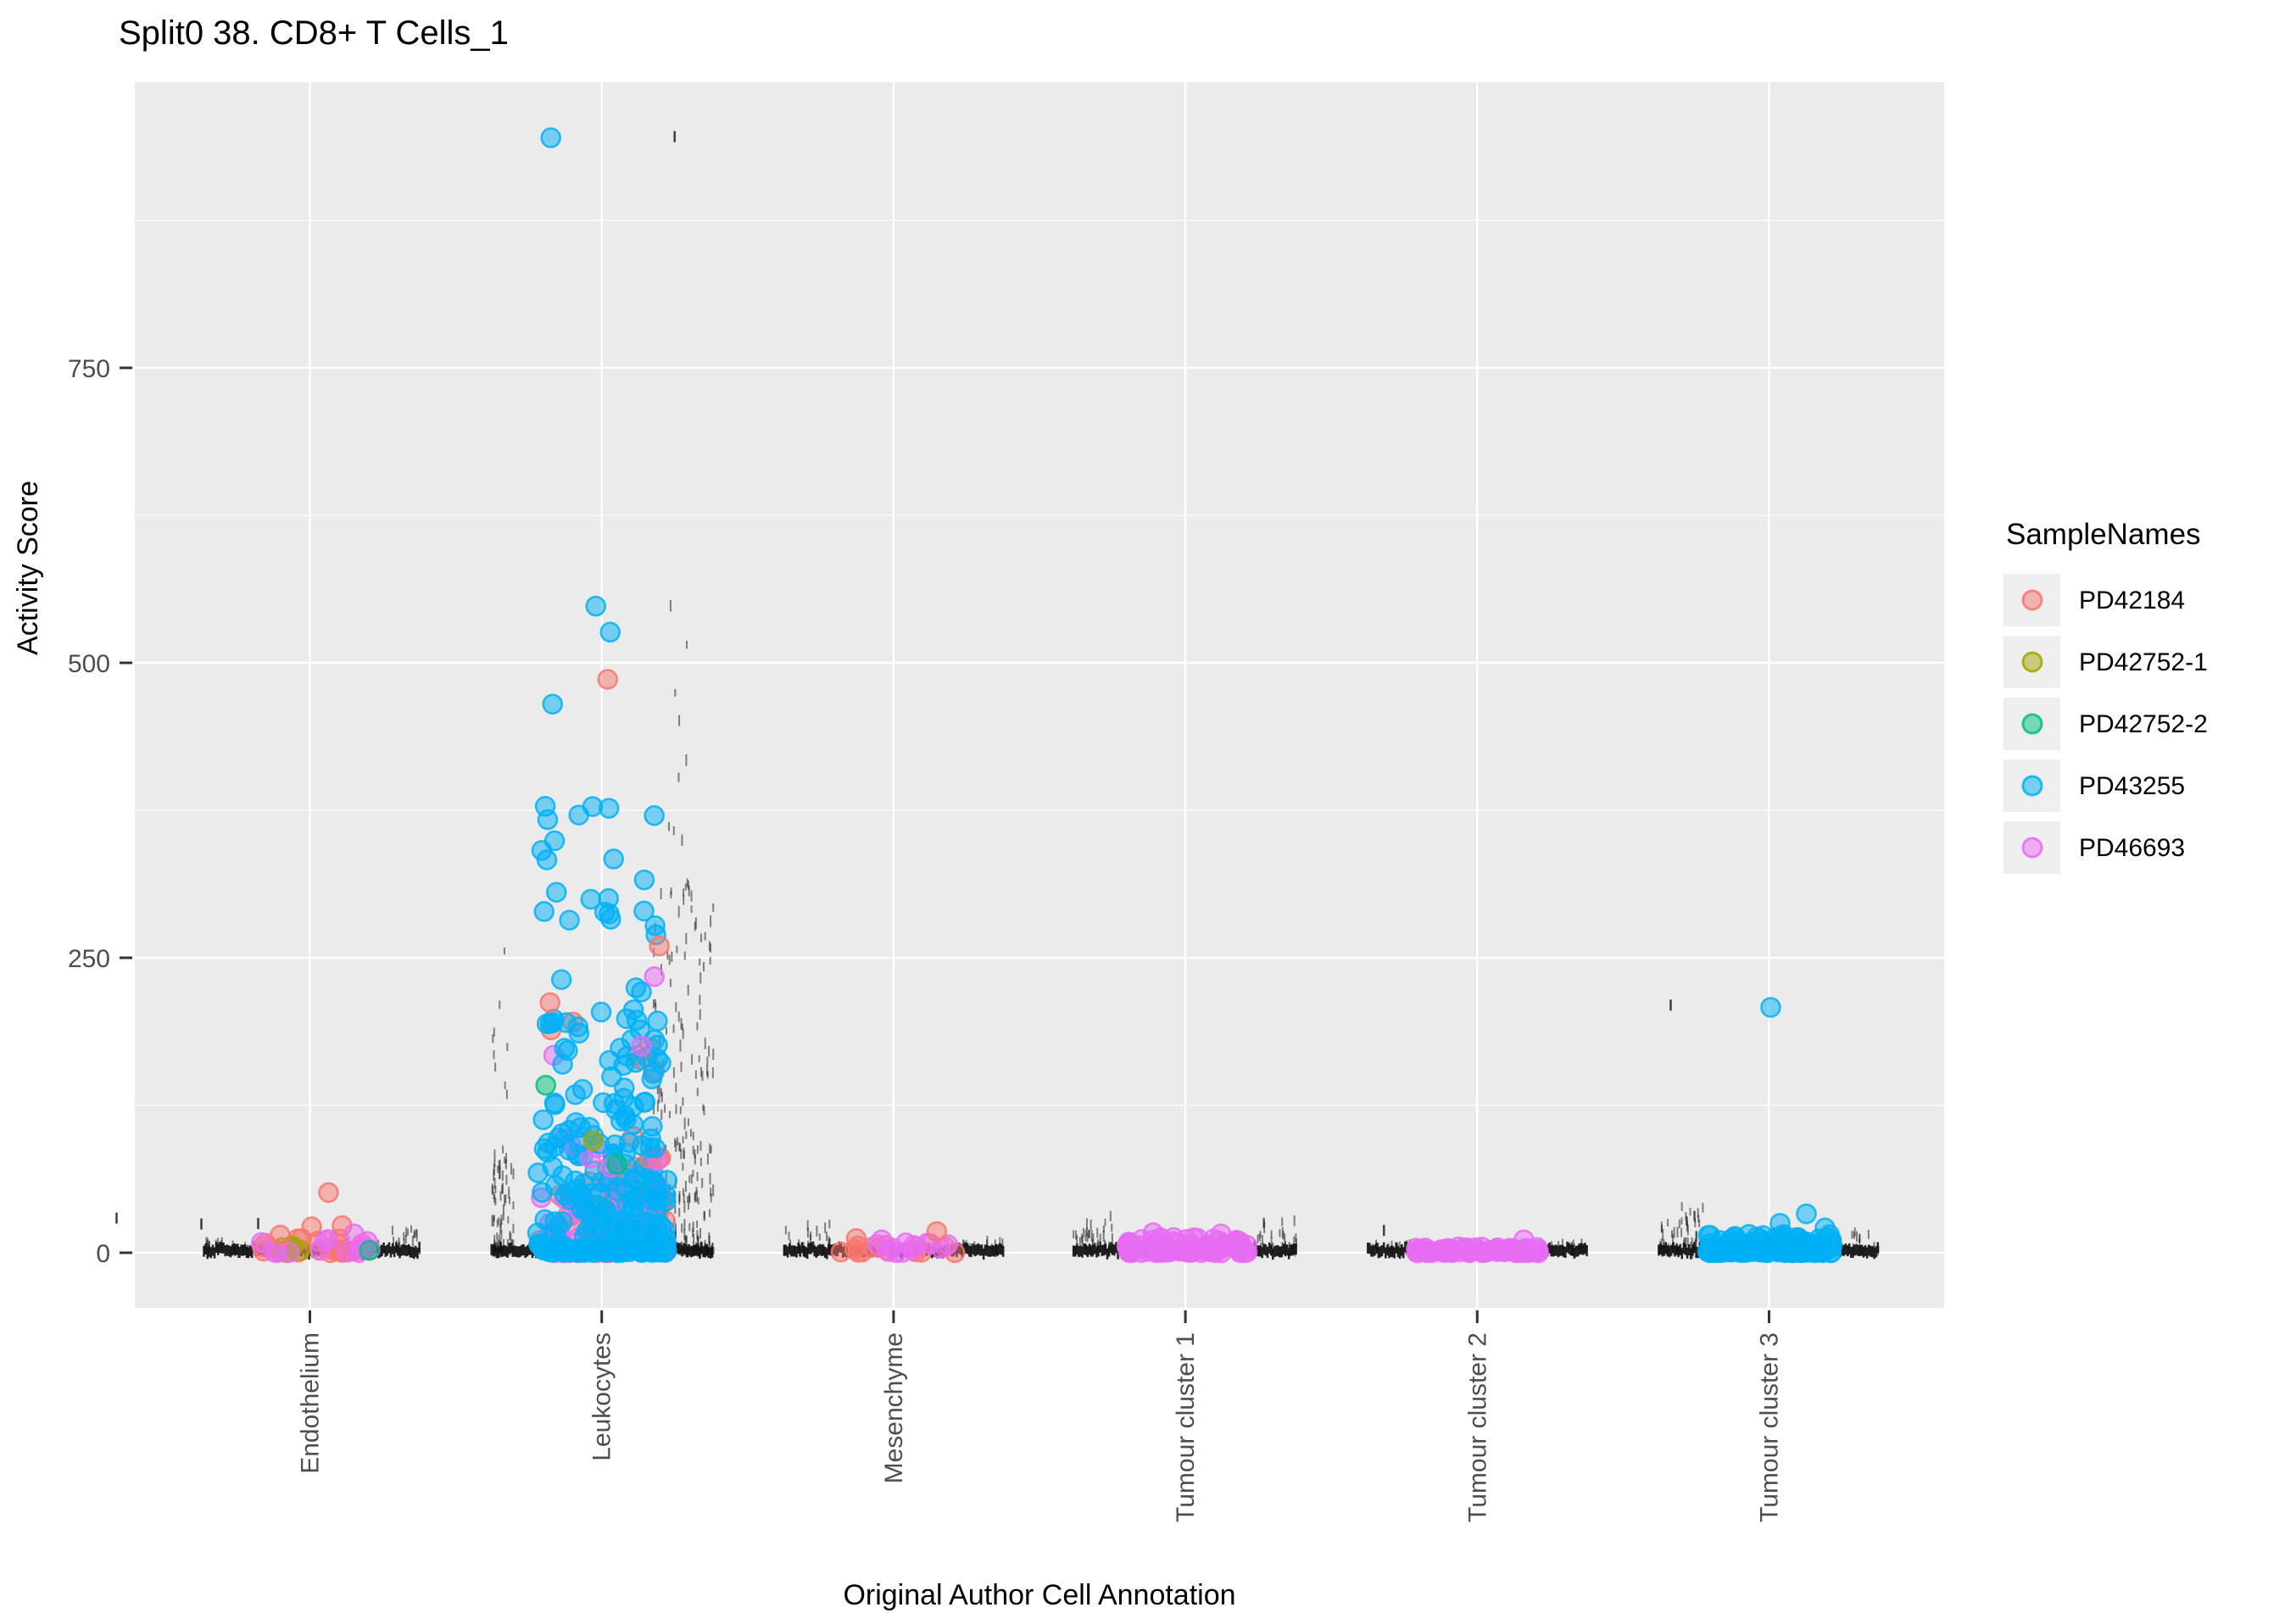 This screenshot has width=2296, height=1624. I want to click on y-tick-label: 500, so click(89, 664).